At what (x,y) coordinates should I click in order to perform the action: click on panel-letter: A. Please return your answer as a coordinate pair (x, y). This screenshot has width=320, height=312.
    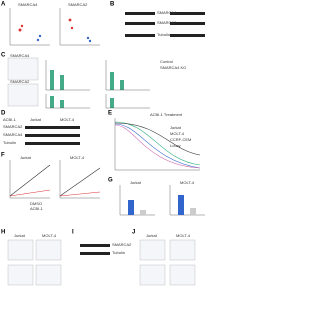
    Looking at the image, I should click on (3, 5).